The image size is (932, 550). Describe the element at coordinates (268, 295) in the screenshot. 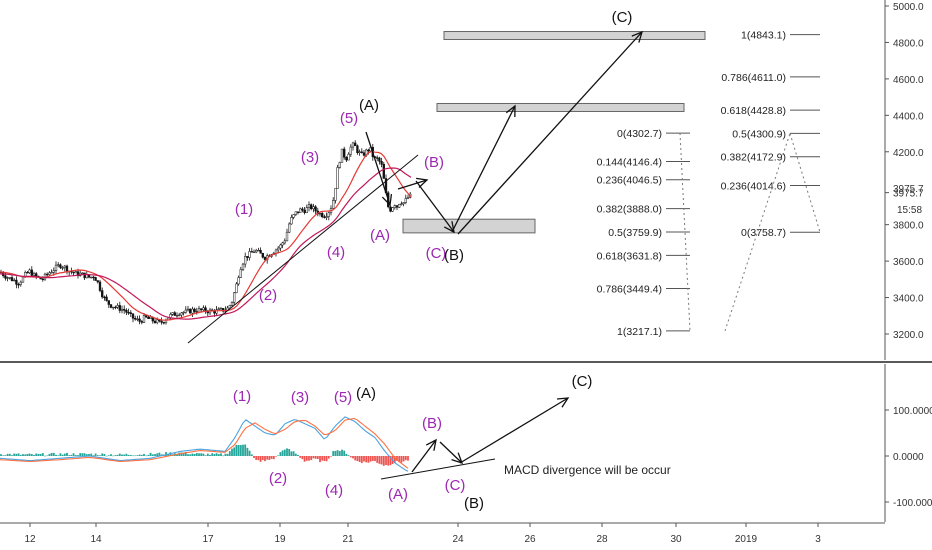

I see `price-wave-label-1: (2)` at that location.